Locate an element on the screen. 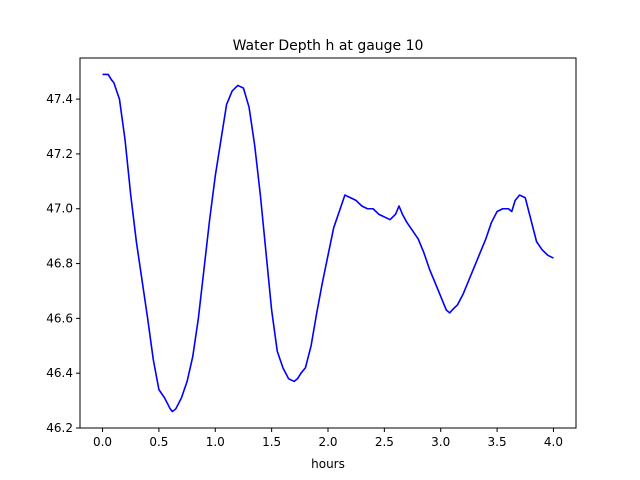  x-tick-label: 0.0 is located at coordinates (102, 442).